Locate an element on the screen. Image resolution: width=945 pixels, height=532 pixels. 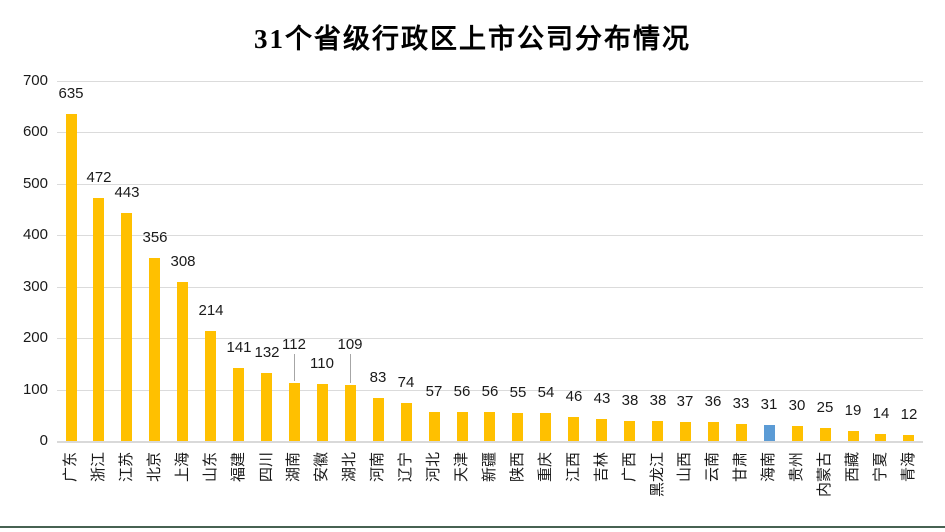
x-axis-category-label: 内蒙古 is located at coordinates (824, 475).